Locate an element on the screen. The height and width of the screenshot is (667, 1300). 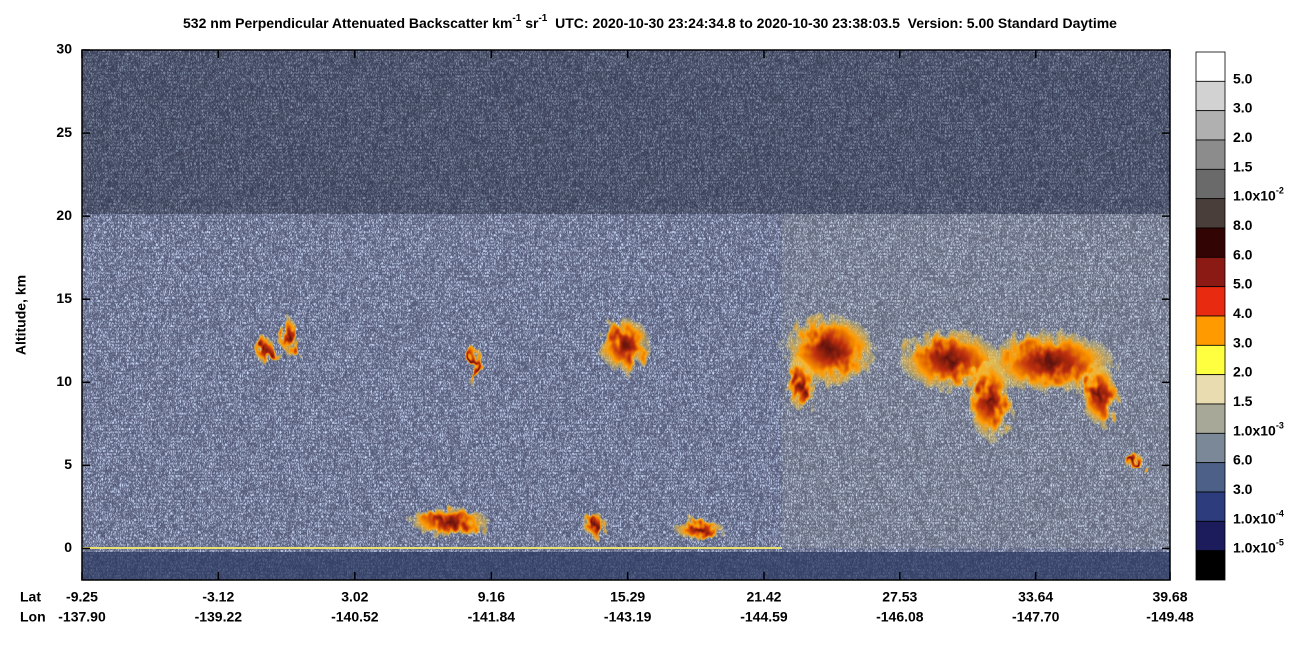
y-tick-label: 15 is located at coordinates (64, 298).